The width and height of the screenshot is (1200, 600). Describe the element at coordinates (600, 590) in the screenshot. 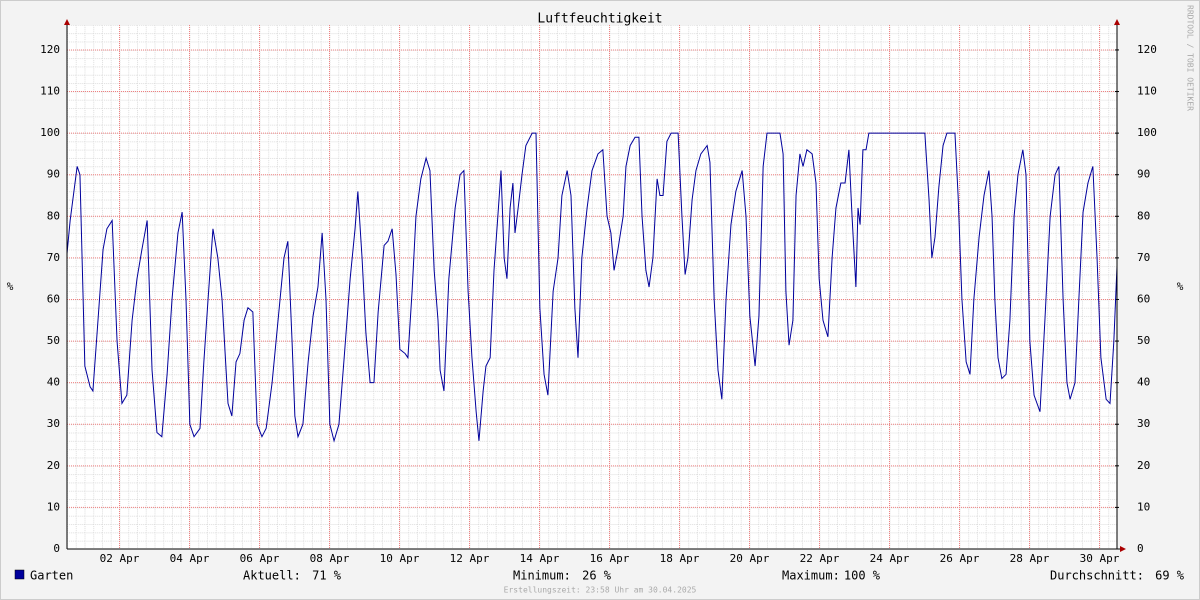

I see `footer: Erstellungszeit: 23:58 Uhr am 30.04.2025` at that location.